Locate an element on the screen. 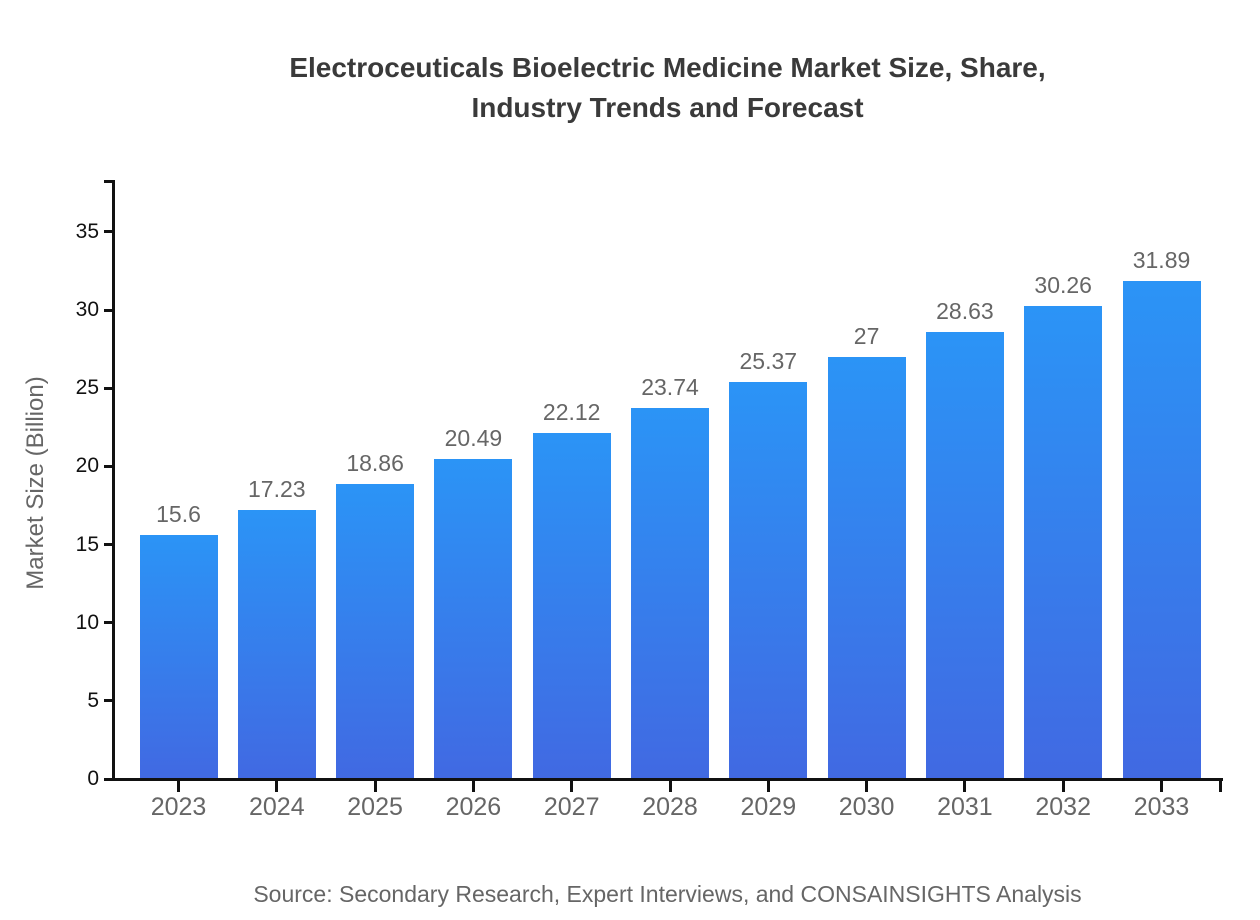  x-tick-2023 is located at coordinates (178, 786).